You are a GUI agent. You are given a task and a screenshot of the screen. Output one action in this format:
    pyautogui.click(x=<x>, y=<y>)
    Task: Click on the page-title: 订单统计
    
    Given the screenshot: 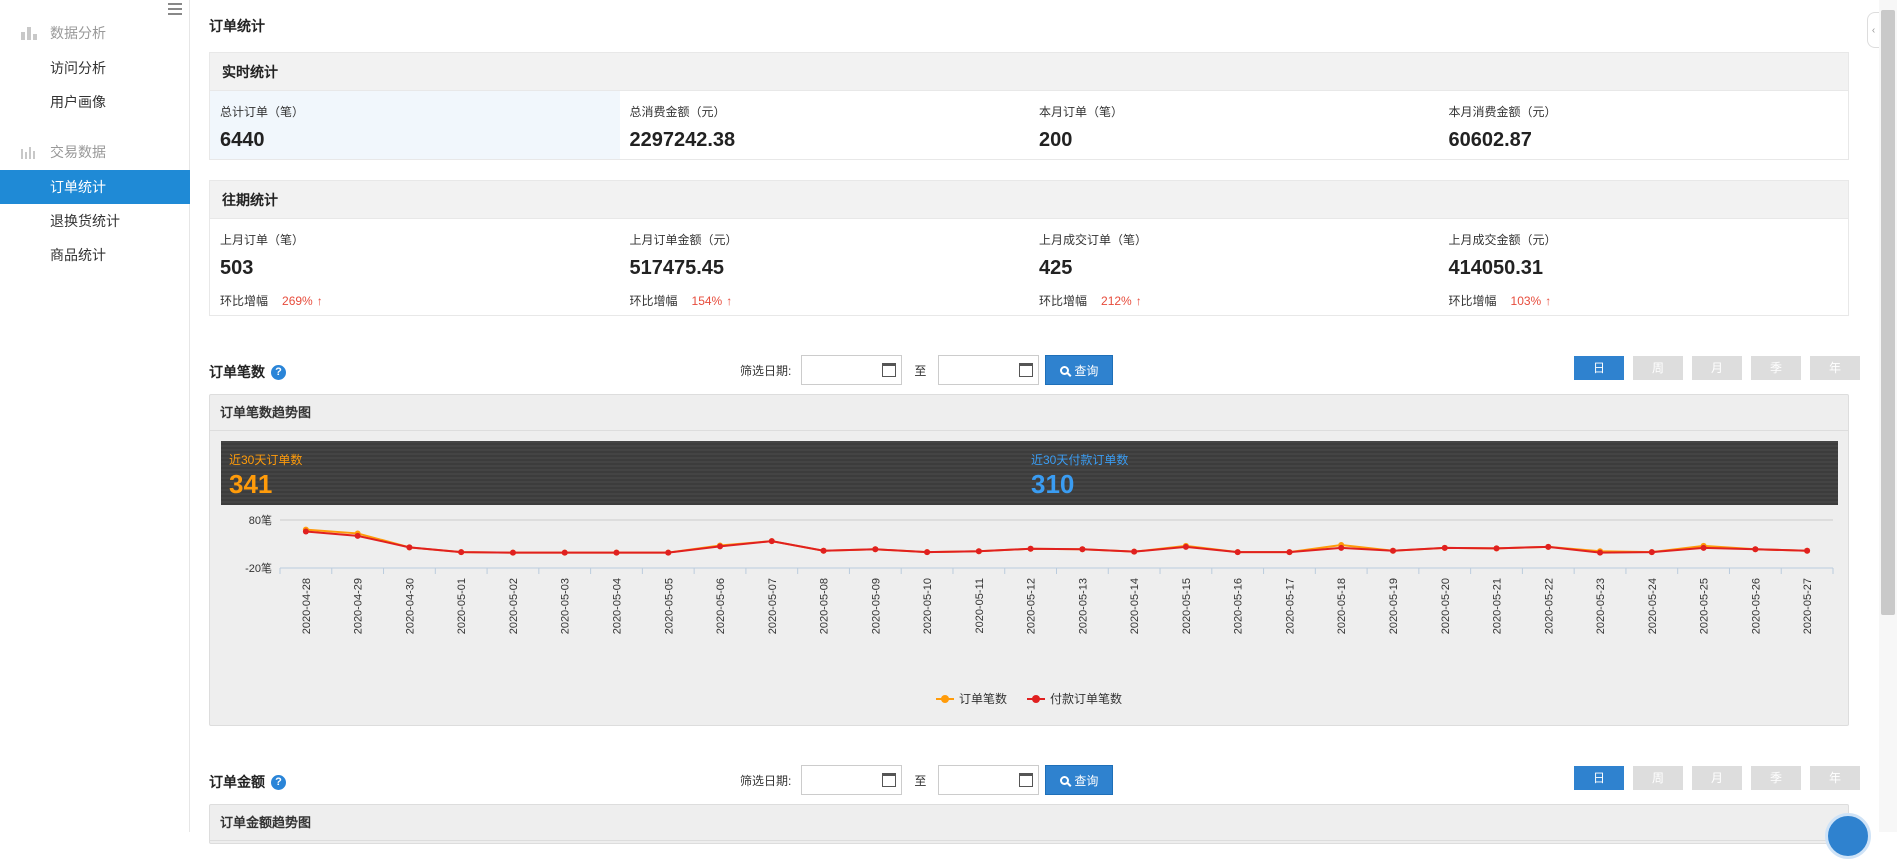 What is the action you would take?
    pyautogui.click(x=237, y=26)
    